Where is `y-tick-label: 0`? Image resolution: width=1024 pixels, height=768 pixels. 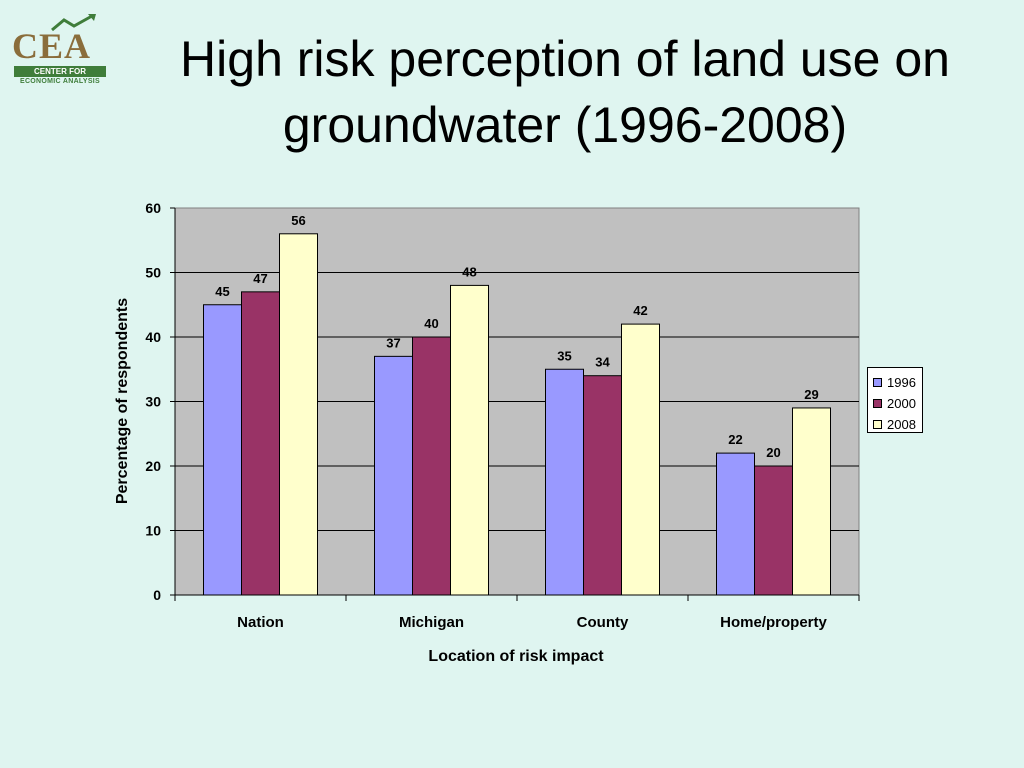
y-tick-label: 0 is located at coordinates (157, 595).